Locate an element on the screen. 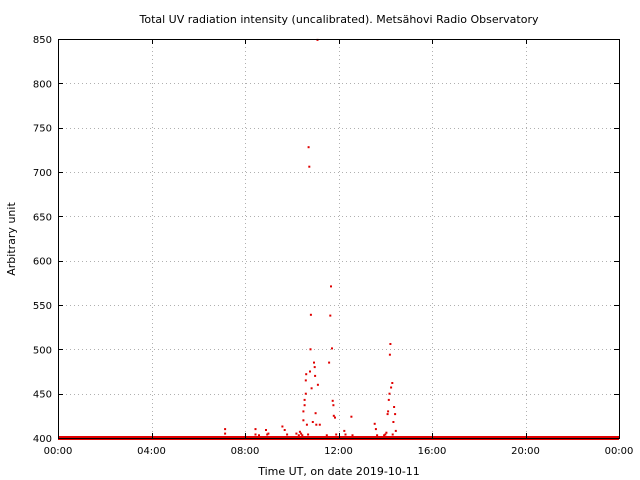  y-tick-label: 800 is located at coordinates (42, 84).